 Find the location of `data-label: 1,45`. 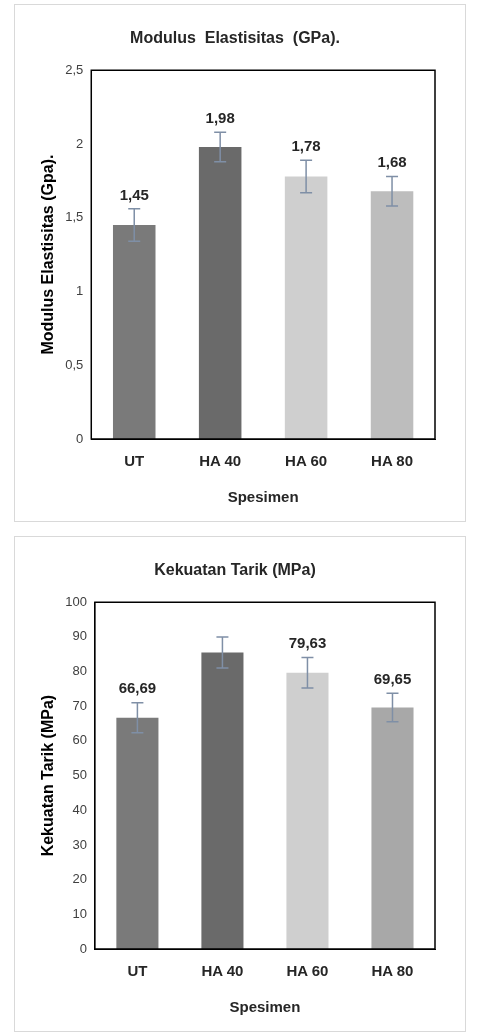

data-label: 1,45 is located at coordinates (134, 194).